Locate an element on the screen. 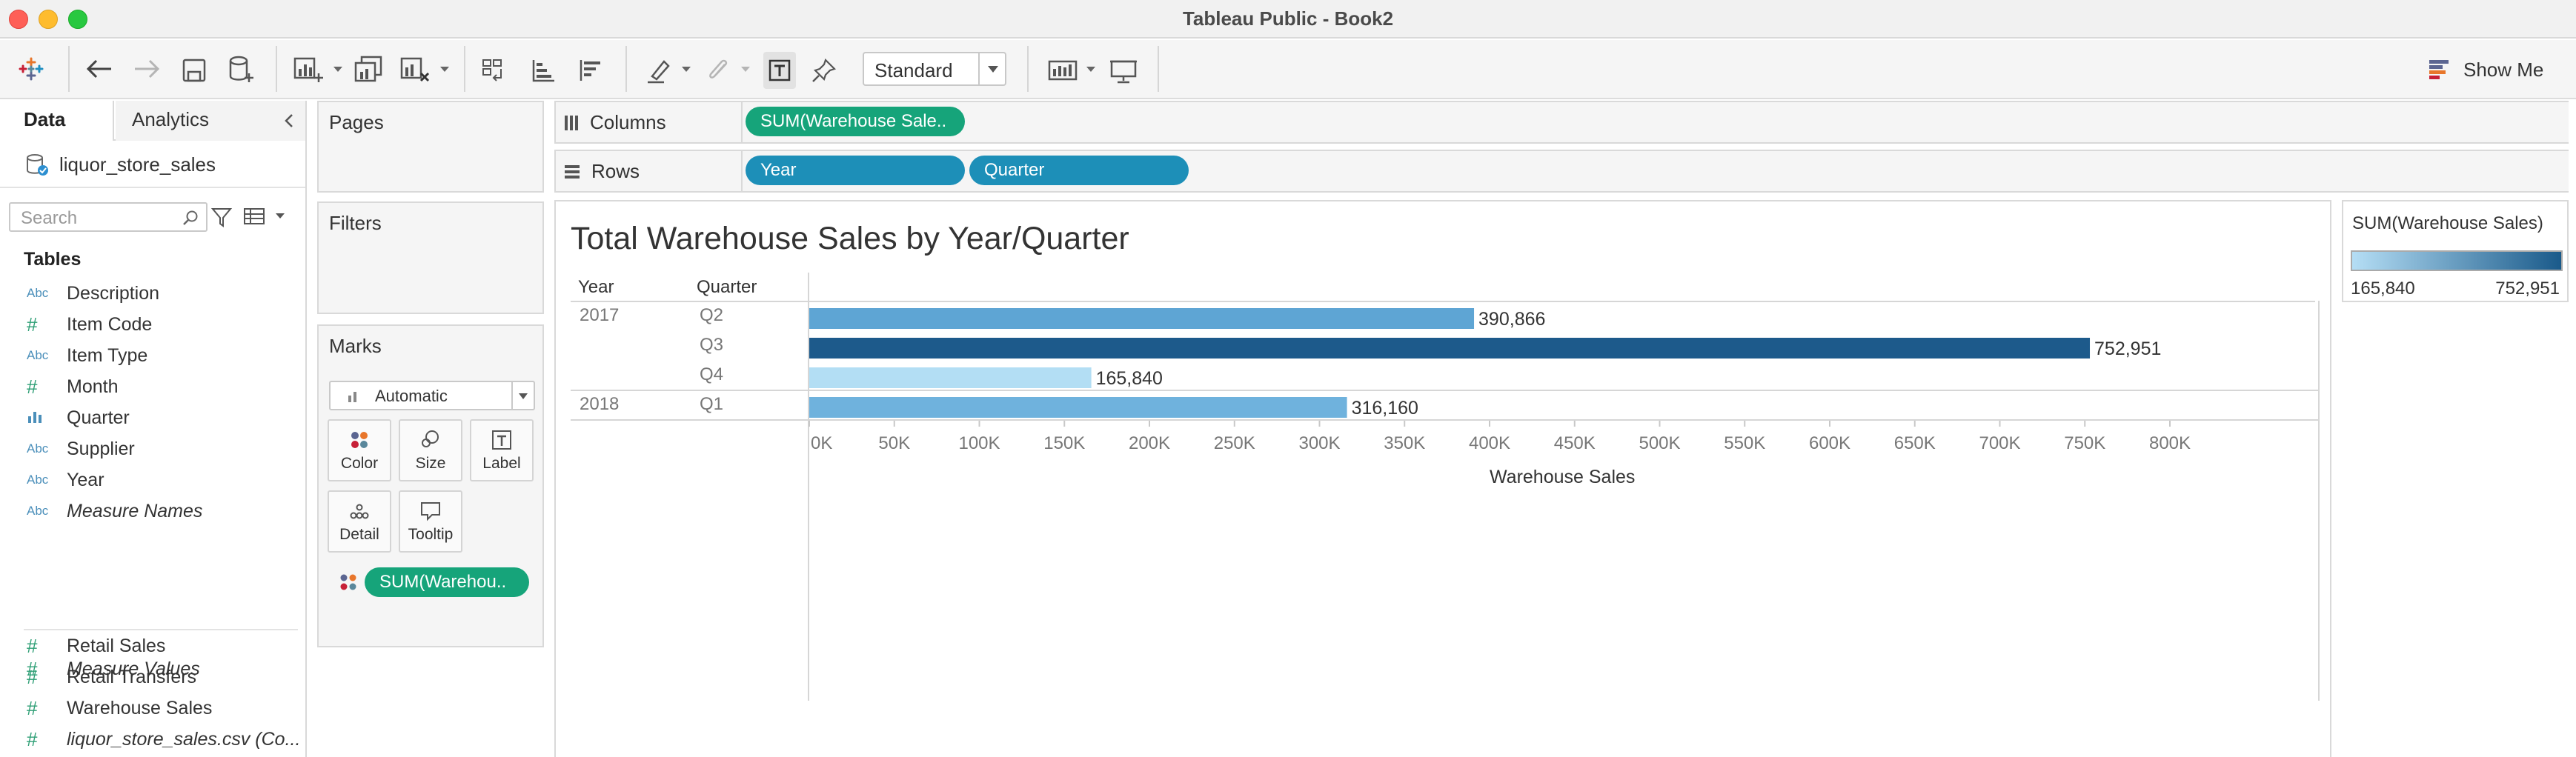  quarter-label: Q1 is located at coordinates (712, 404).